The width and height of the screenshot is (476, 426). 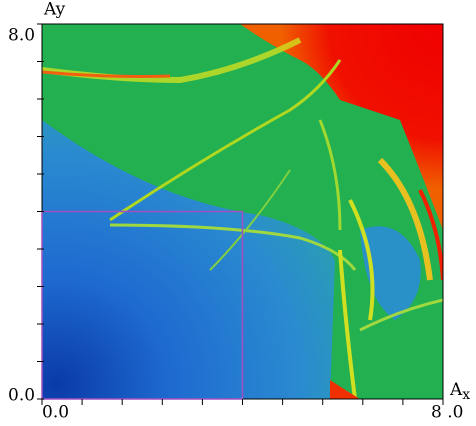 I want to click on x-axis-label: Ax, so click(x=459, y=392).